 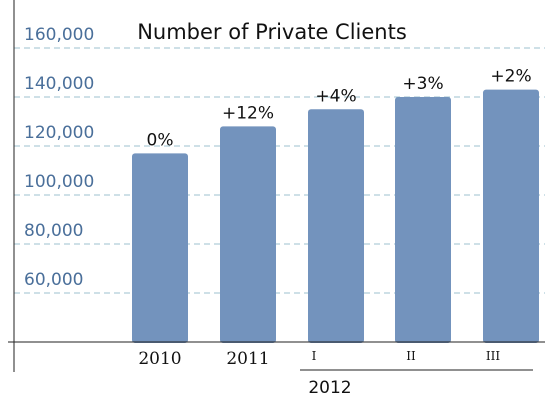 I want to click on bar-data-label: +3%, so click(x=422, y=84).